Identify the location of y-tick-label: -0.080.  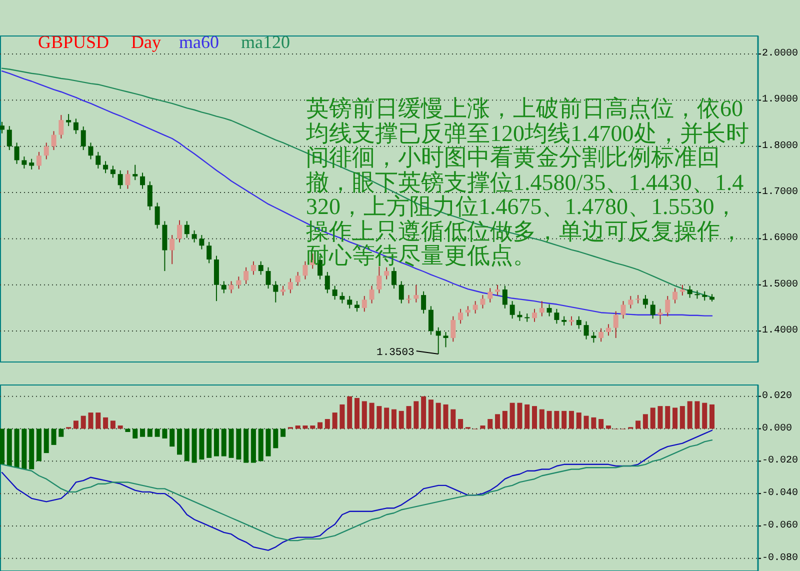
(780, 558).